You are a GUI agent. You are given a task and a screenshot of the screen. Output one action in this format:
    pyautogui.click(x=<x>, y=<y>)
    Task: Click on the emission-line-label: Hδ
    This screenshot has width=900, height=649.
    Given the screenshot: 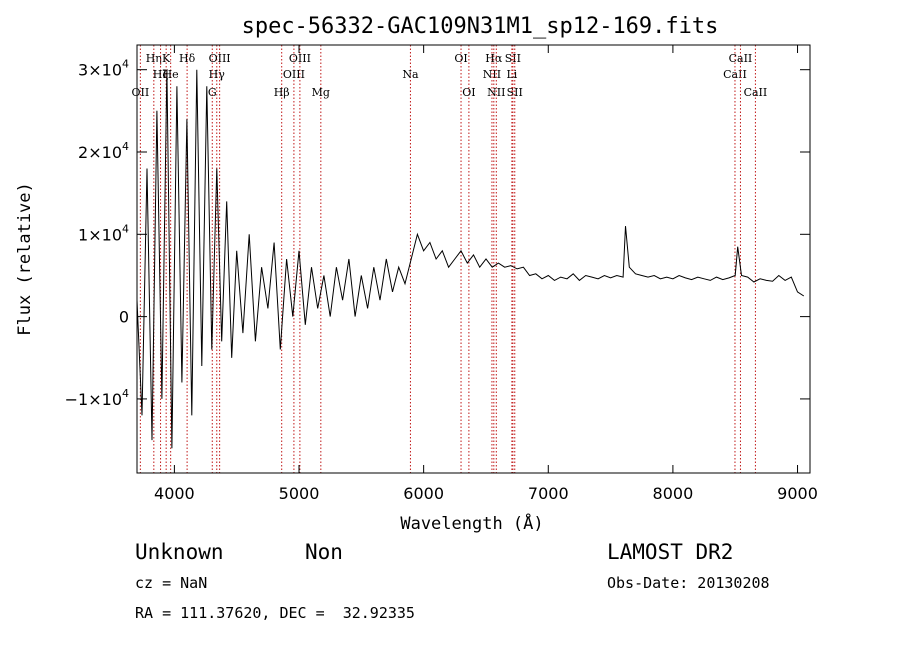 What is the action you would take?
    pyautogui.click(x=187, y=58)
    